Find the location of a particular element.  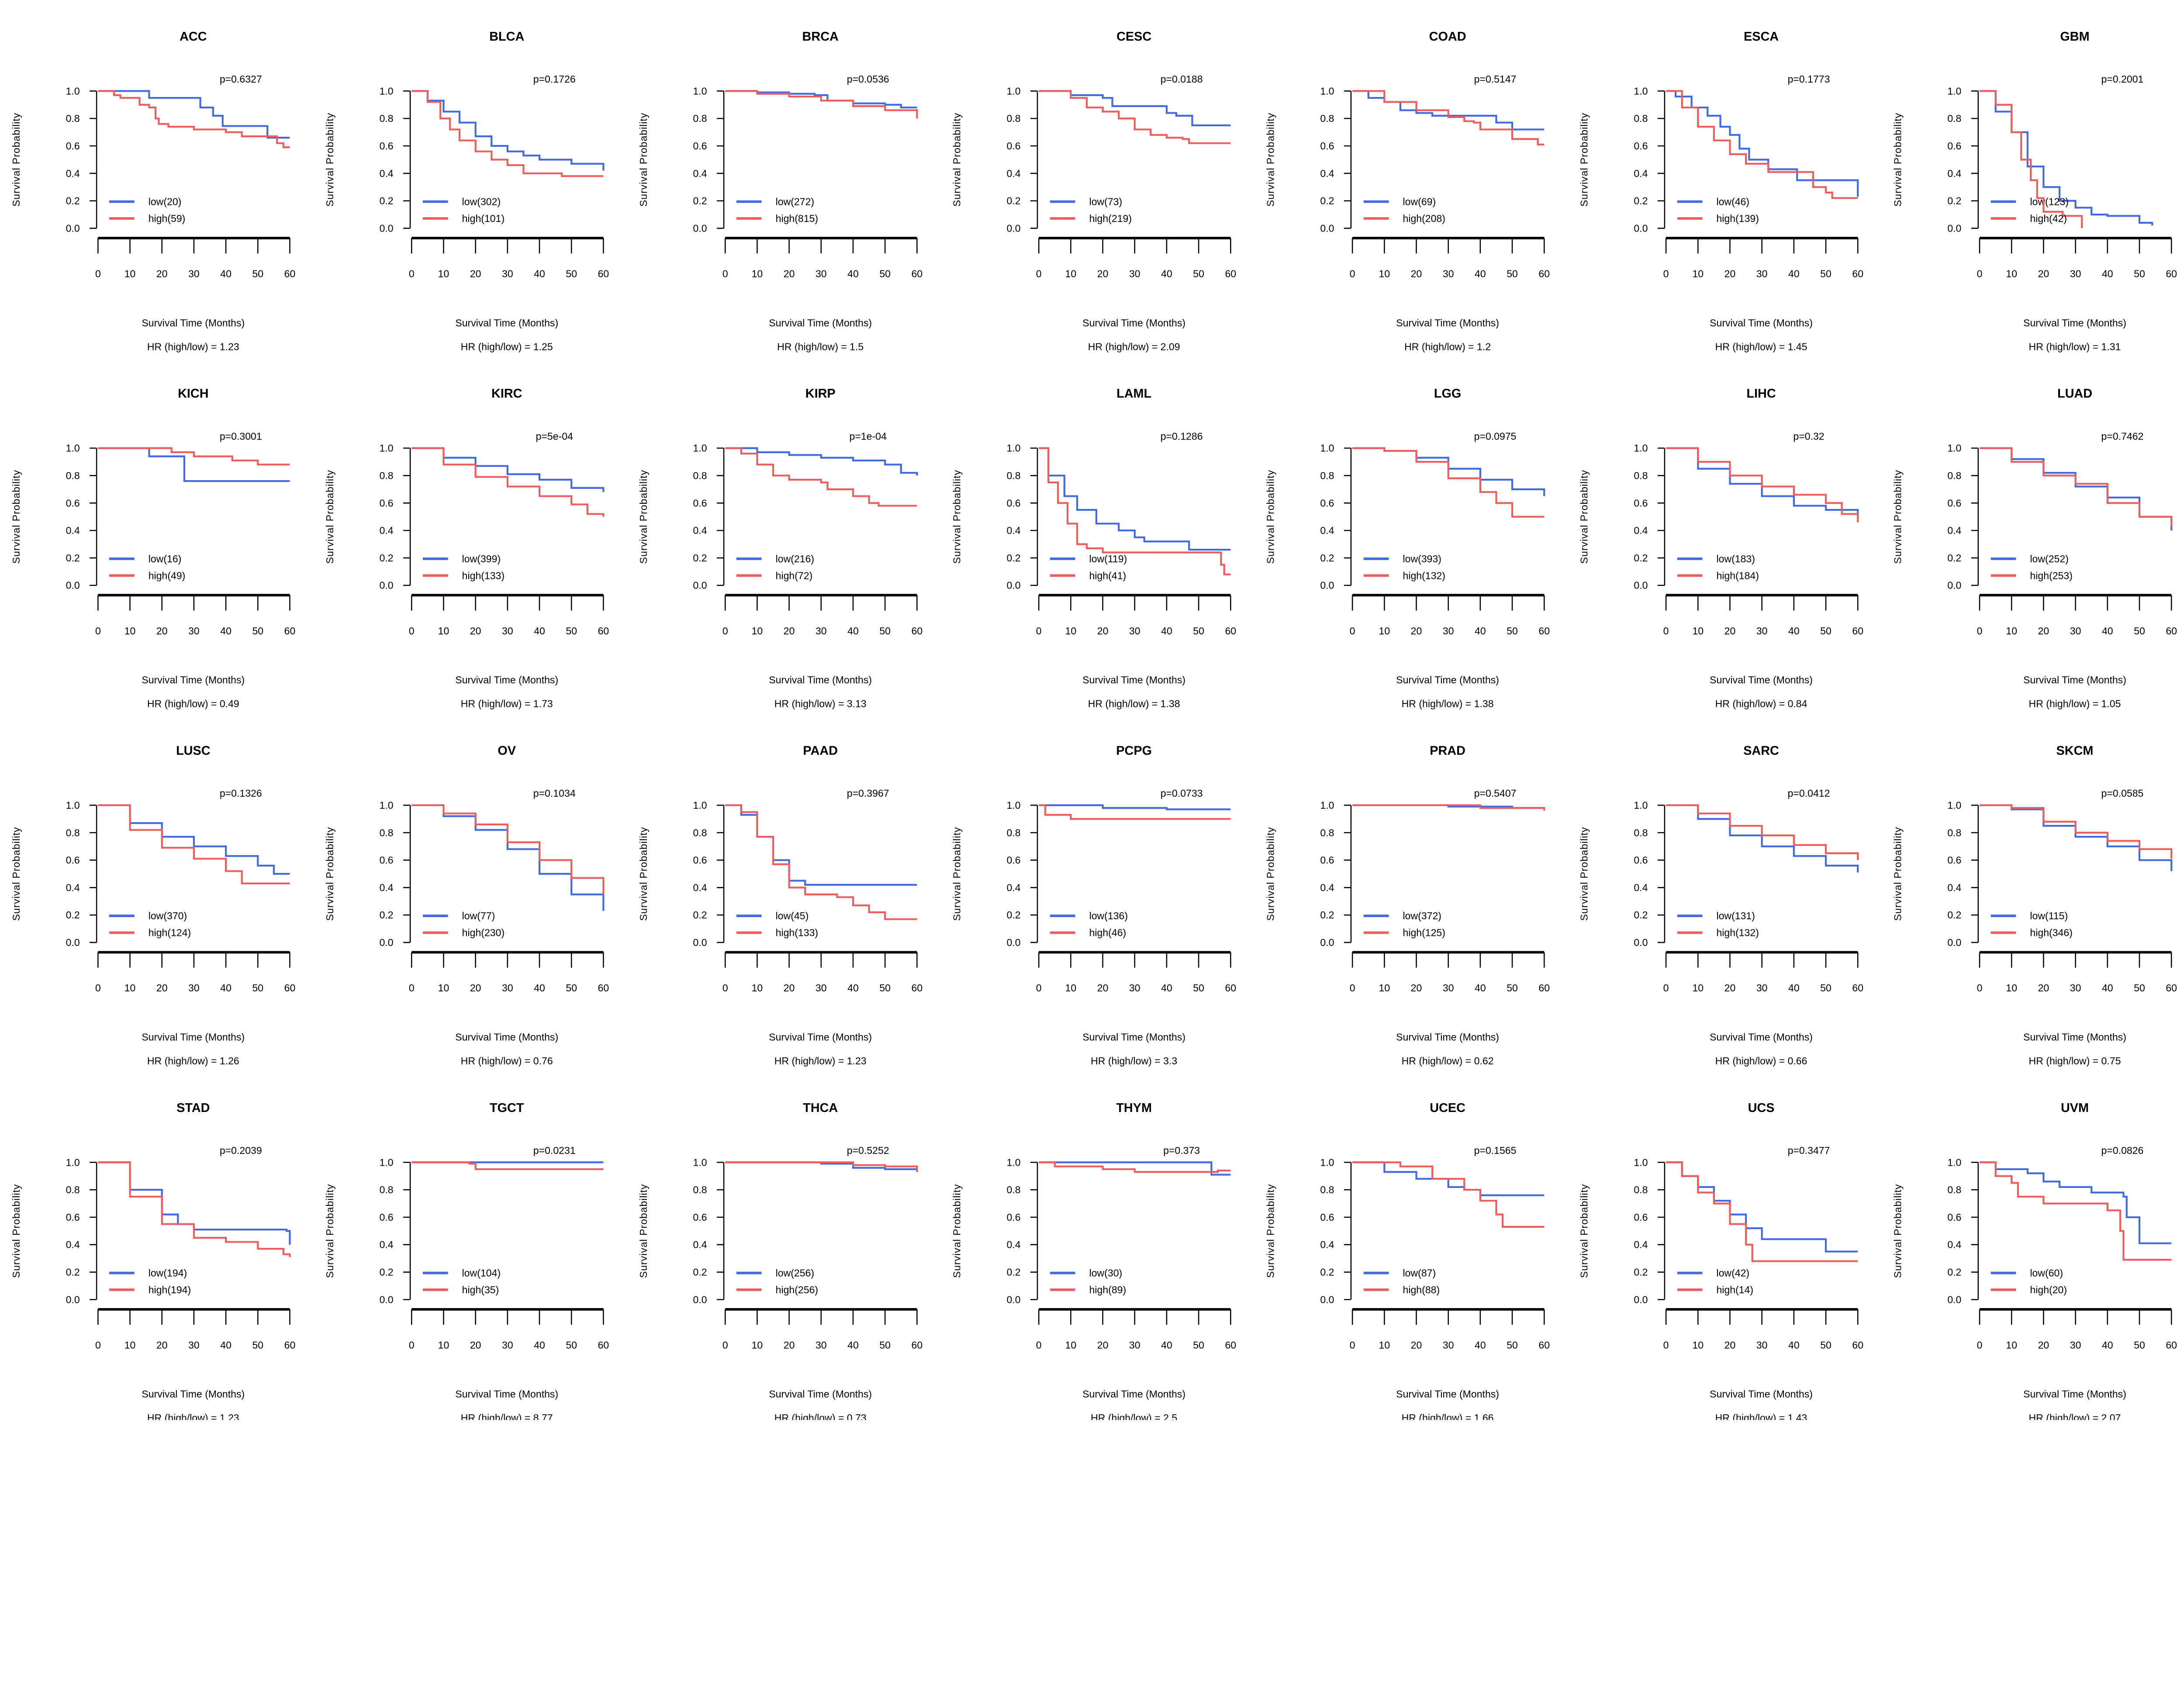

p-value: p=0.0536 is located at coordinates (868, 79).